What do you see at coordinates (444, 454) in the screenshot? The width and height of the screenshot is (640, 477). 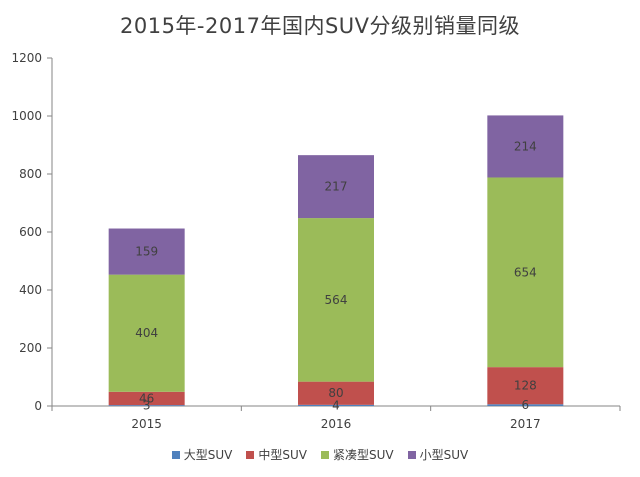 I see `legend-label: 小型SUV` at bounding box center [444, 454].